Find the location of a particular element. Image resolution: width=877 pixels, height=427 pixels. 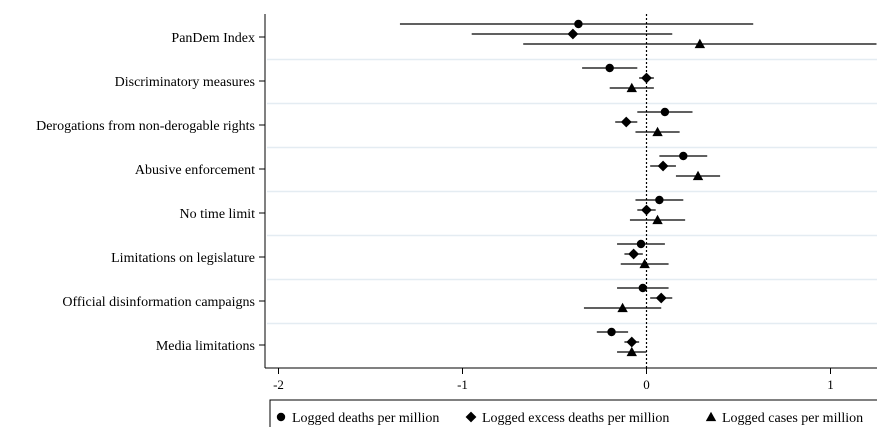

category-label: Discriminatory measures is located at coordinates (185, 82).